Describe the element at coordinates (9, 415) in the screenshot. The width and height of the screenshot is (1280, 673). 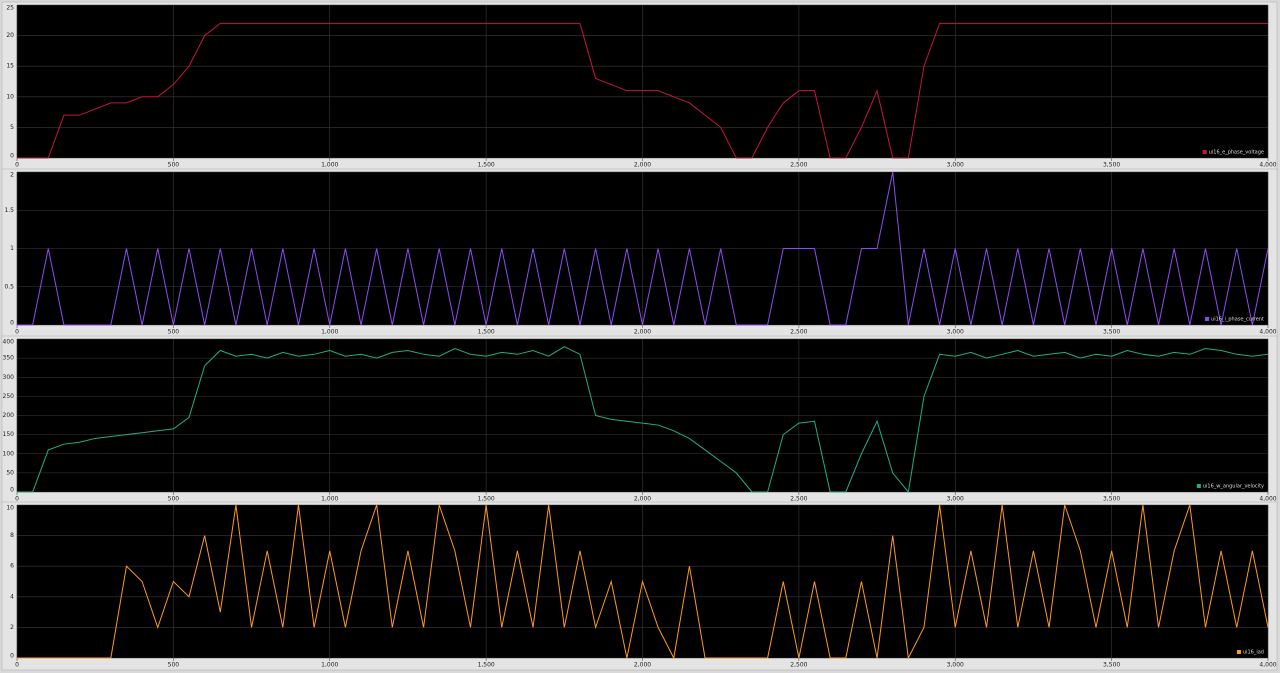
I see `y-tick-label: 200` at that location.